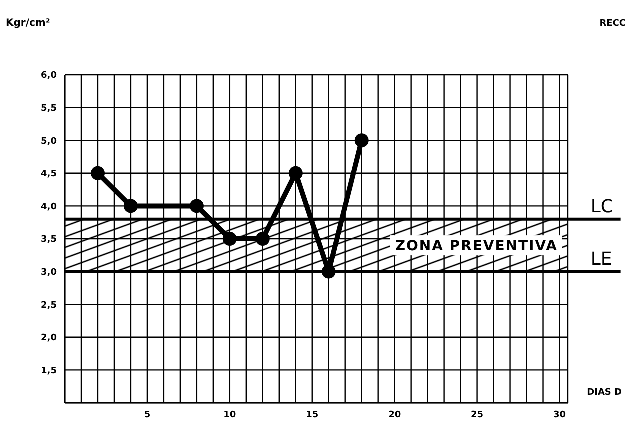  Describe the element at coordinates (230, 415) in the screenshot. I see `x-tick-label: 10` at that location.